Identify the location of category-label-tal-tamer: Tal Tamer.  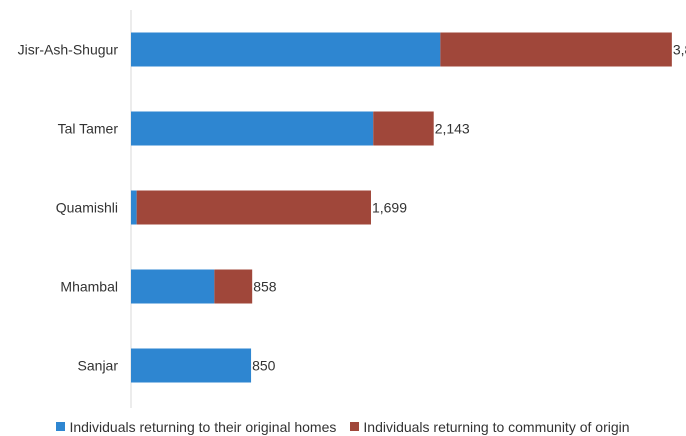
(88, 129).